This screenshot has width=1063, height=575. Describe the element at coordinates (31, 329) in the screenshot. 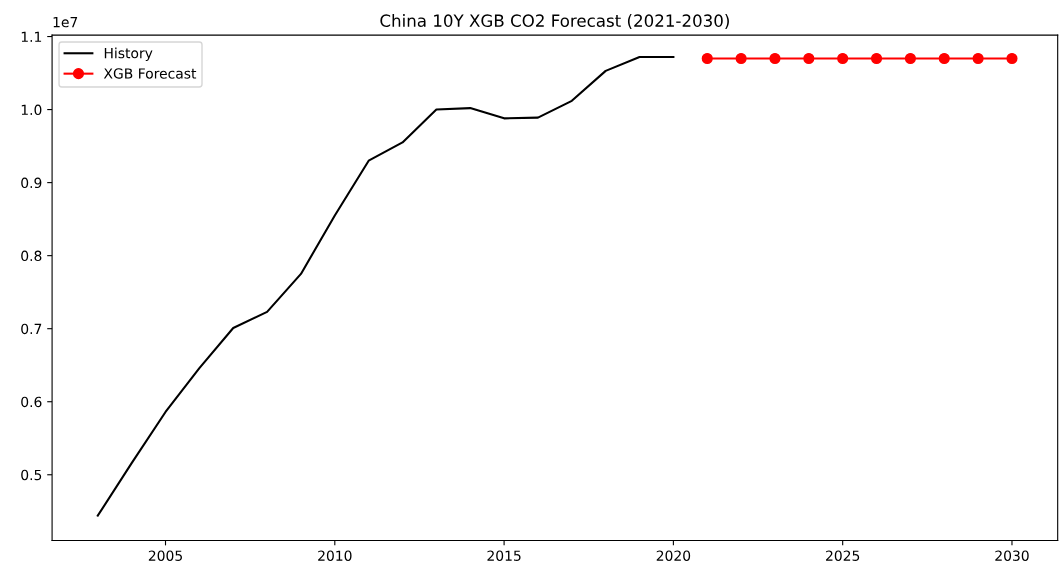

I see `y-tick-label: 0.7` at that location.